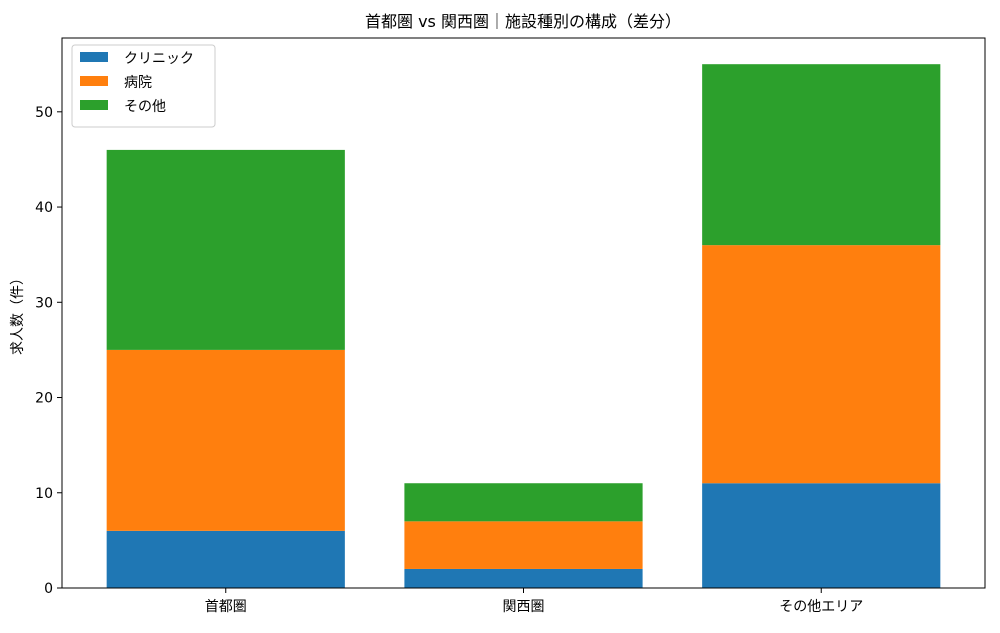 This screenshot has width=1000, height=633. Describe the element at coordinates (48, 589) in the screenshot. I see `y-tick-label: 0` at that location.